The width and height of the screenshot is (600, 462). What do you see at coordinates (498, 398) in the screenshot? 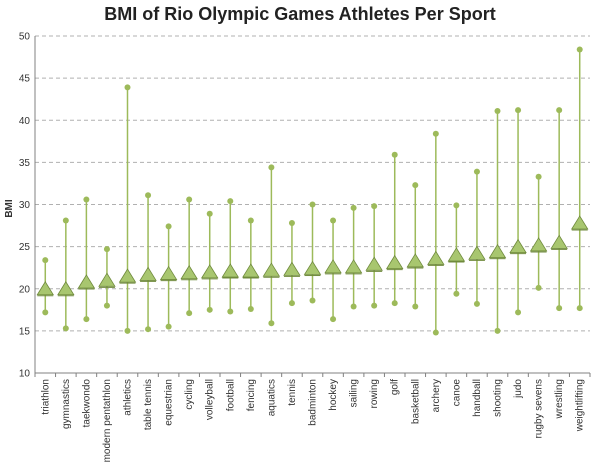
I see `x-category-label: shooting` at bounding box center [498, 398].